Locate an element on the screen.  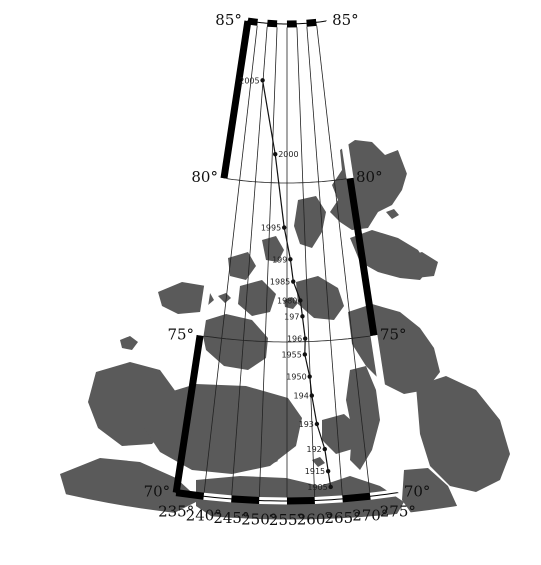
pole-year-label: 1905 is located at coordinates (317, 487).